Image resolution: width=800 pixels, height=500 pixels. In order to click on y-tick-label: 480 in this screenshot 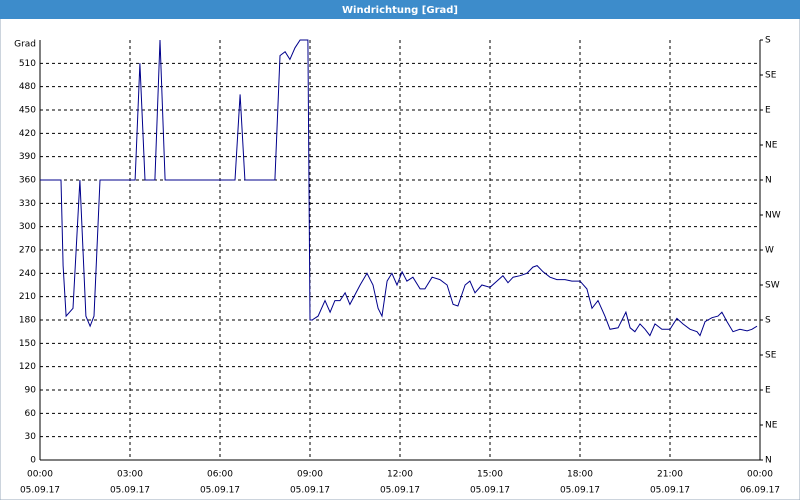, I will do `click(27, 87)`.